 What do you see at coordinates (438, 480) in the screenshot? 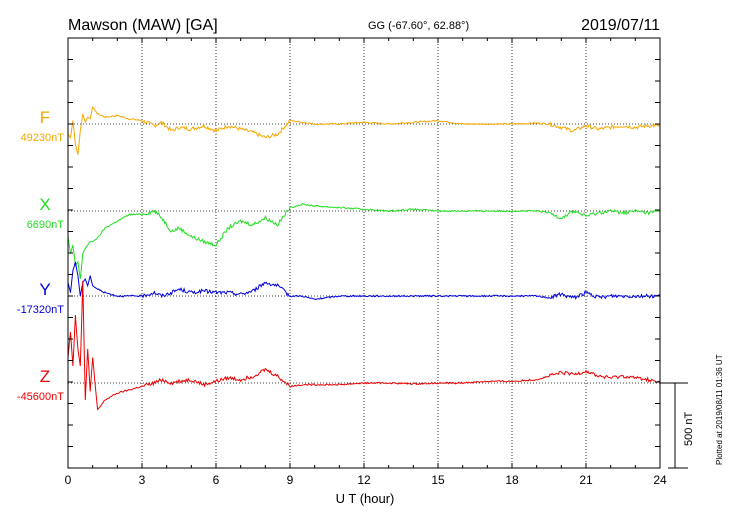
I see `x-tick-label: 15` at bounding box center [438, 480].